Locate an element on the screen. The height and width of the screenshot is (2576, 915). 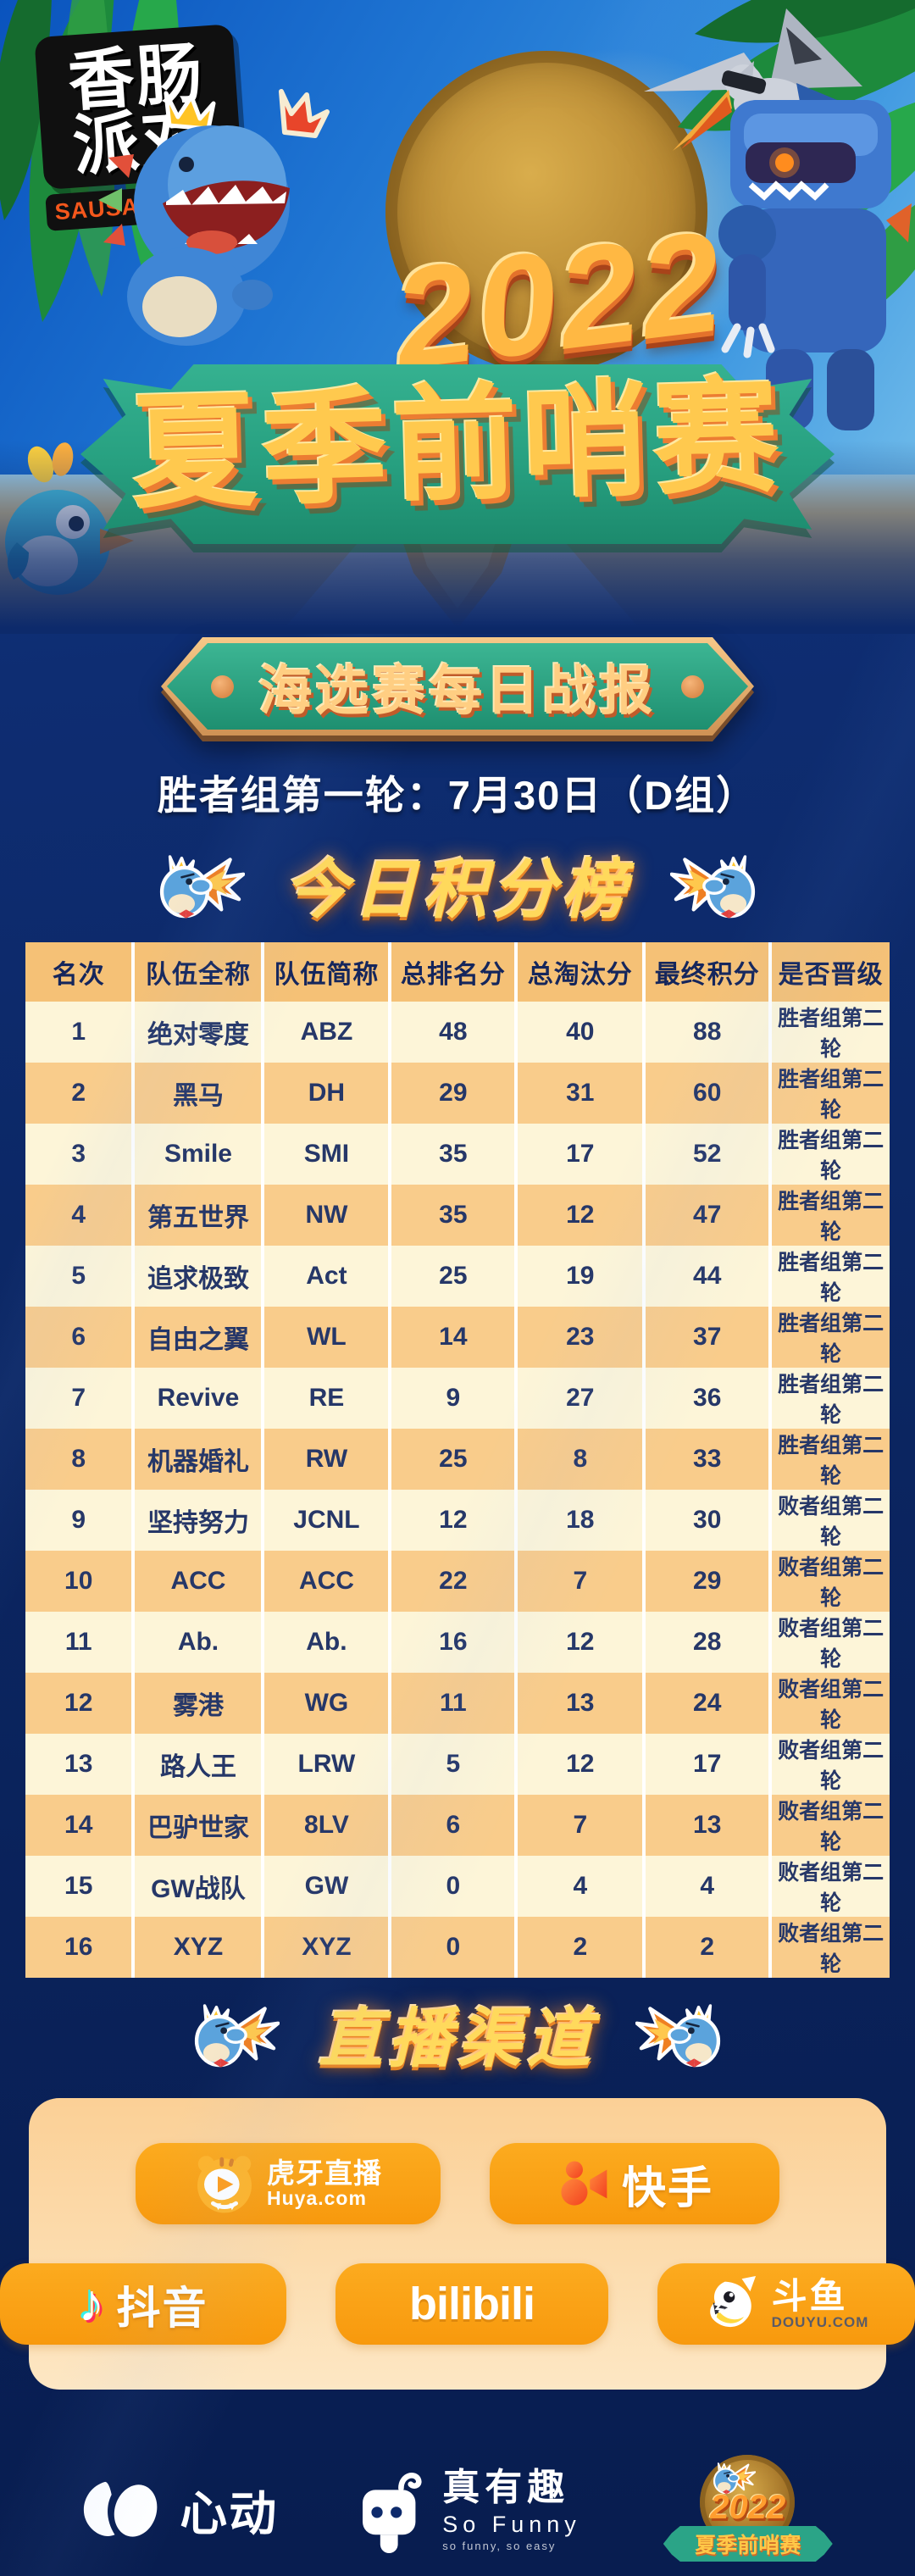
sofunny-tagline: so funny, so easy is located at coordinates (499, 2545).